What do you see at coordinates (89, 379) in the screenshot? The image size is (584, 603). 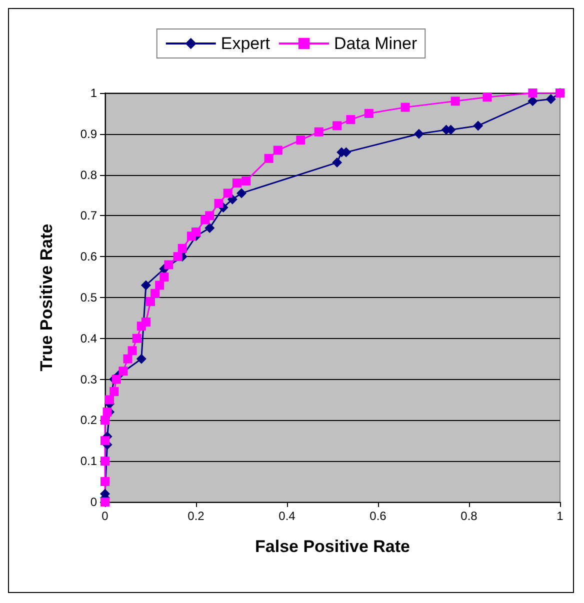 I see `y-tick-label: 0.3` at bounding box center [89, 379].